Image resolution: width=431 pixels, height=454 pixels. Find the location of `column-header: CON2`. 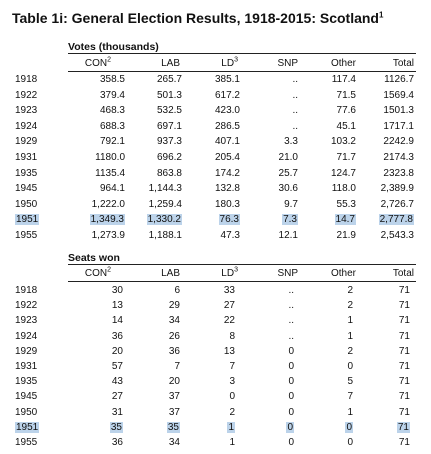

column-header: CON2 is located at coordinates (97, 63).